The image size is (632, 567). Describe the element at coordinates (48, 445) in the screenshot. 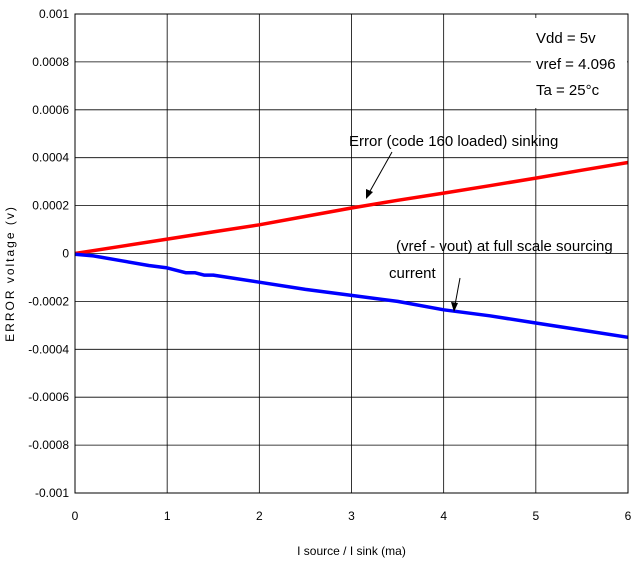

I see `y-tick-label: -0.0008` at that location.